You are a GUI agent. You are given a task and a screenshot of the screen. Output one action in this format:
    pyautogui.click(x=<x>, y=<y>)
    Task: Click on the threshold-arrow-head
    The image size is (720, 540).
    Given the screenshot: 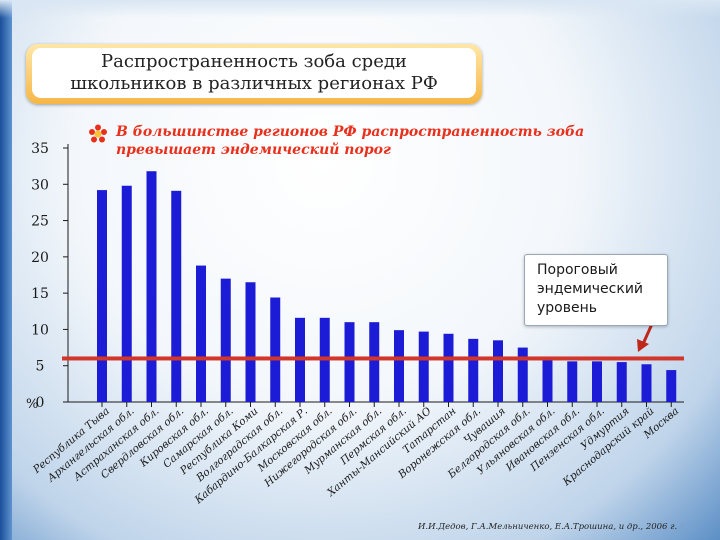 What is the action you would take?
    pyautogui.click(x=643, y=345)
    